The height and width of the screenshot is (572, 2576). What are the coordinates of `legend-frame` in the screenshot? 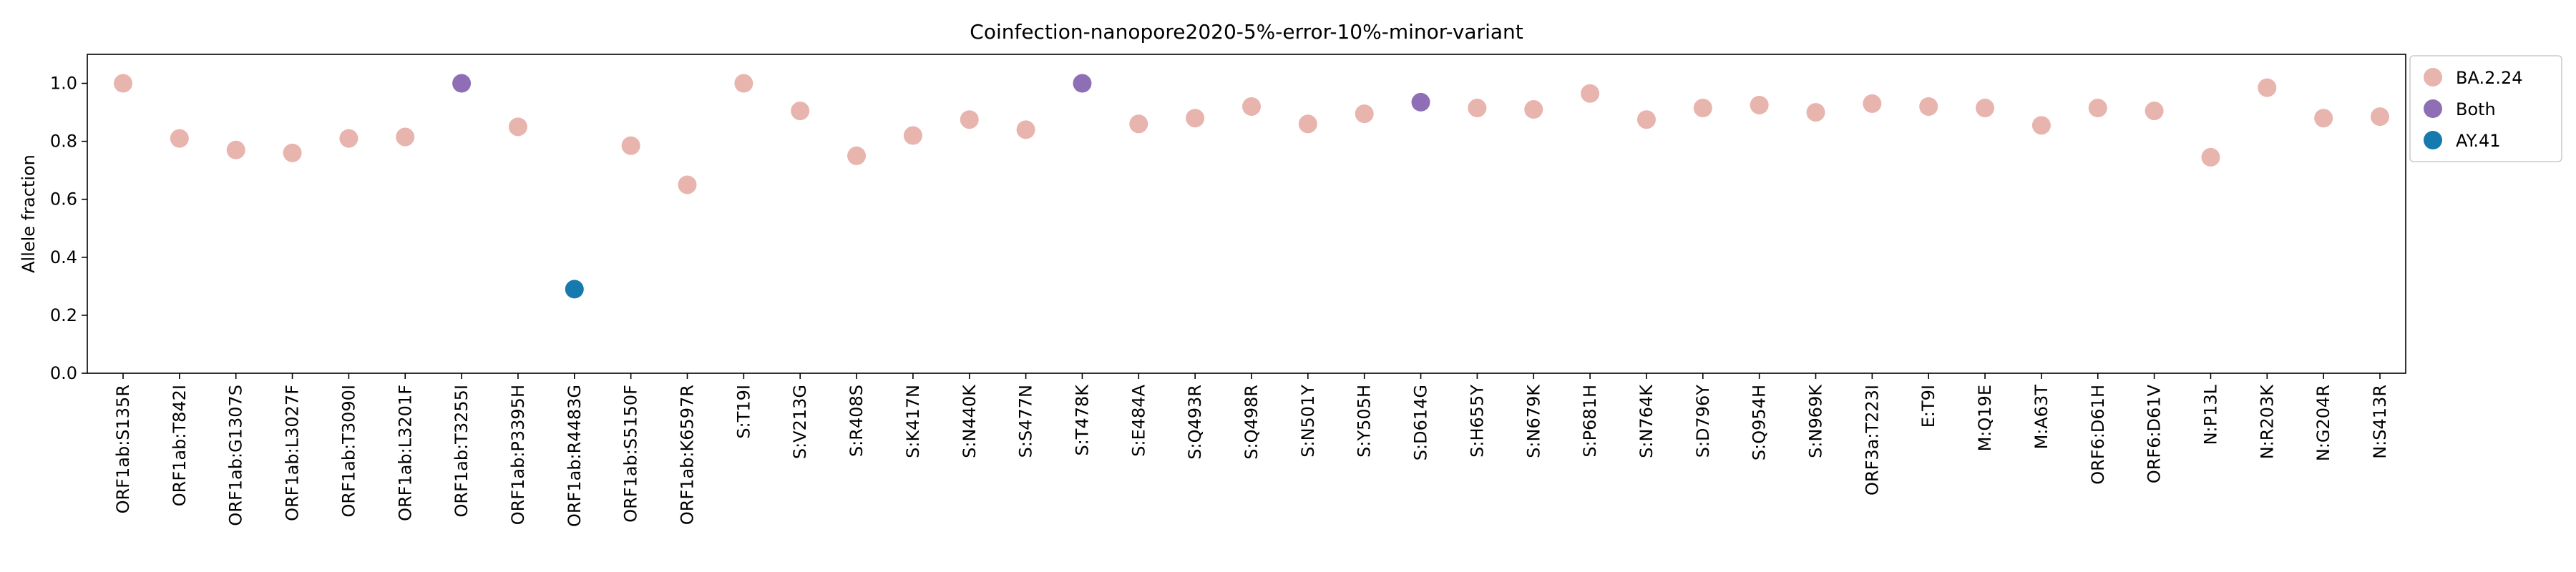 It's located at (2485, 108).